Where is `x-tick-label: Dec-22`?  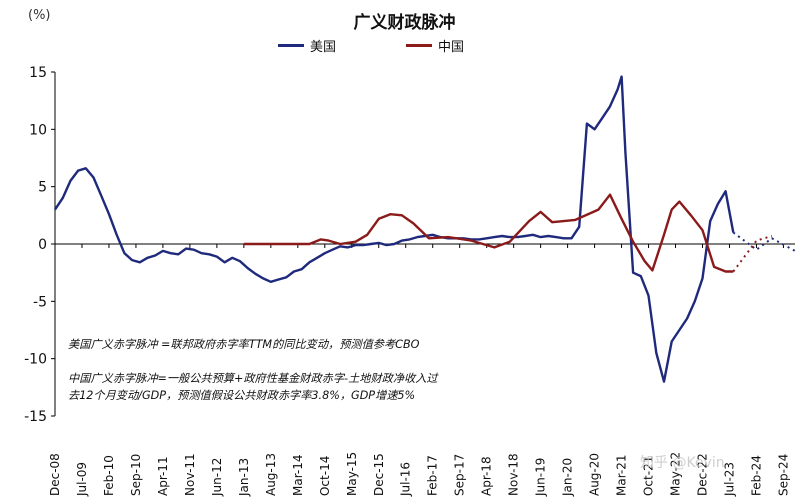 x-tick-label: Dec-22 is located at coordinates (703, 474).